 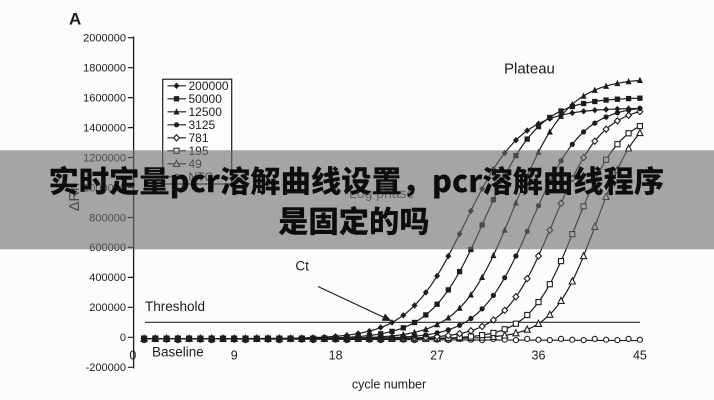 I want to click on svg-text: 400000, so click(x=107, y=278).